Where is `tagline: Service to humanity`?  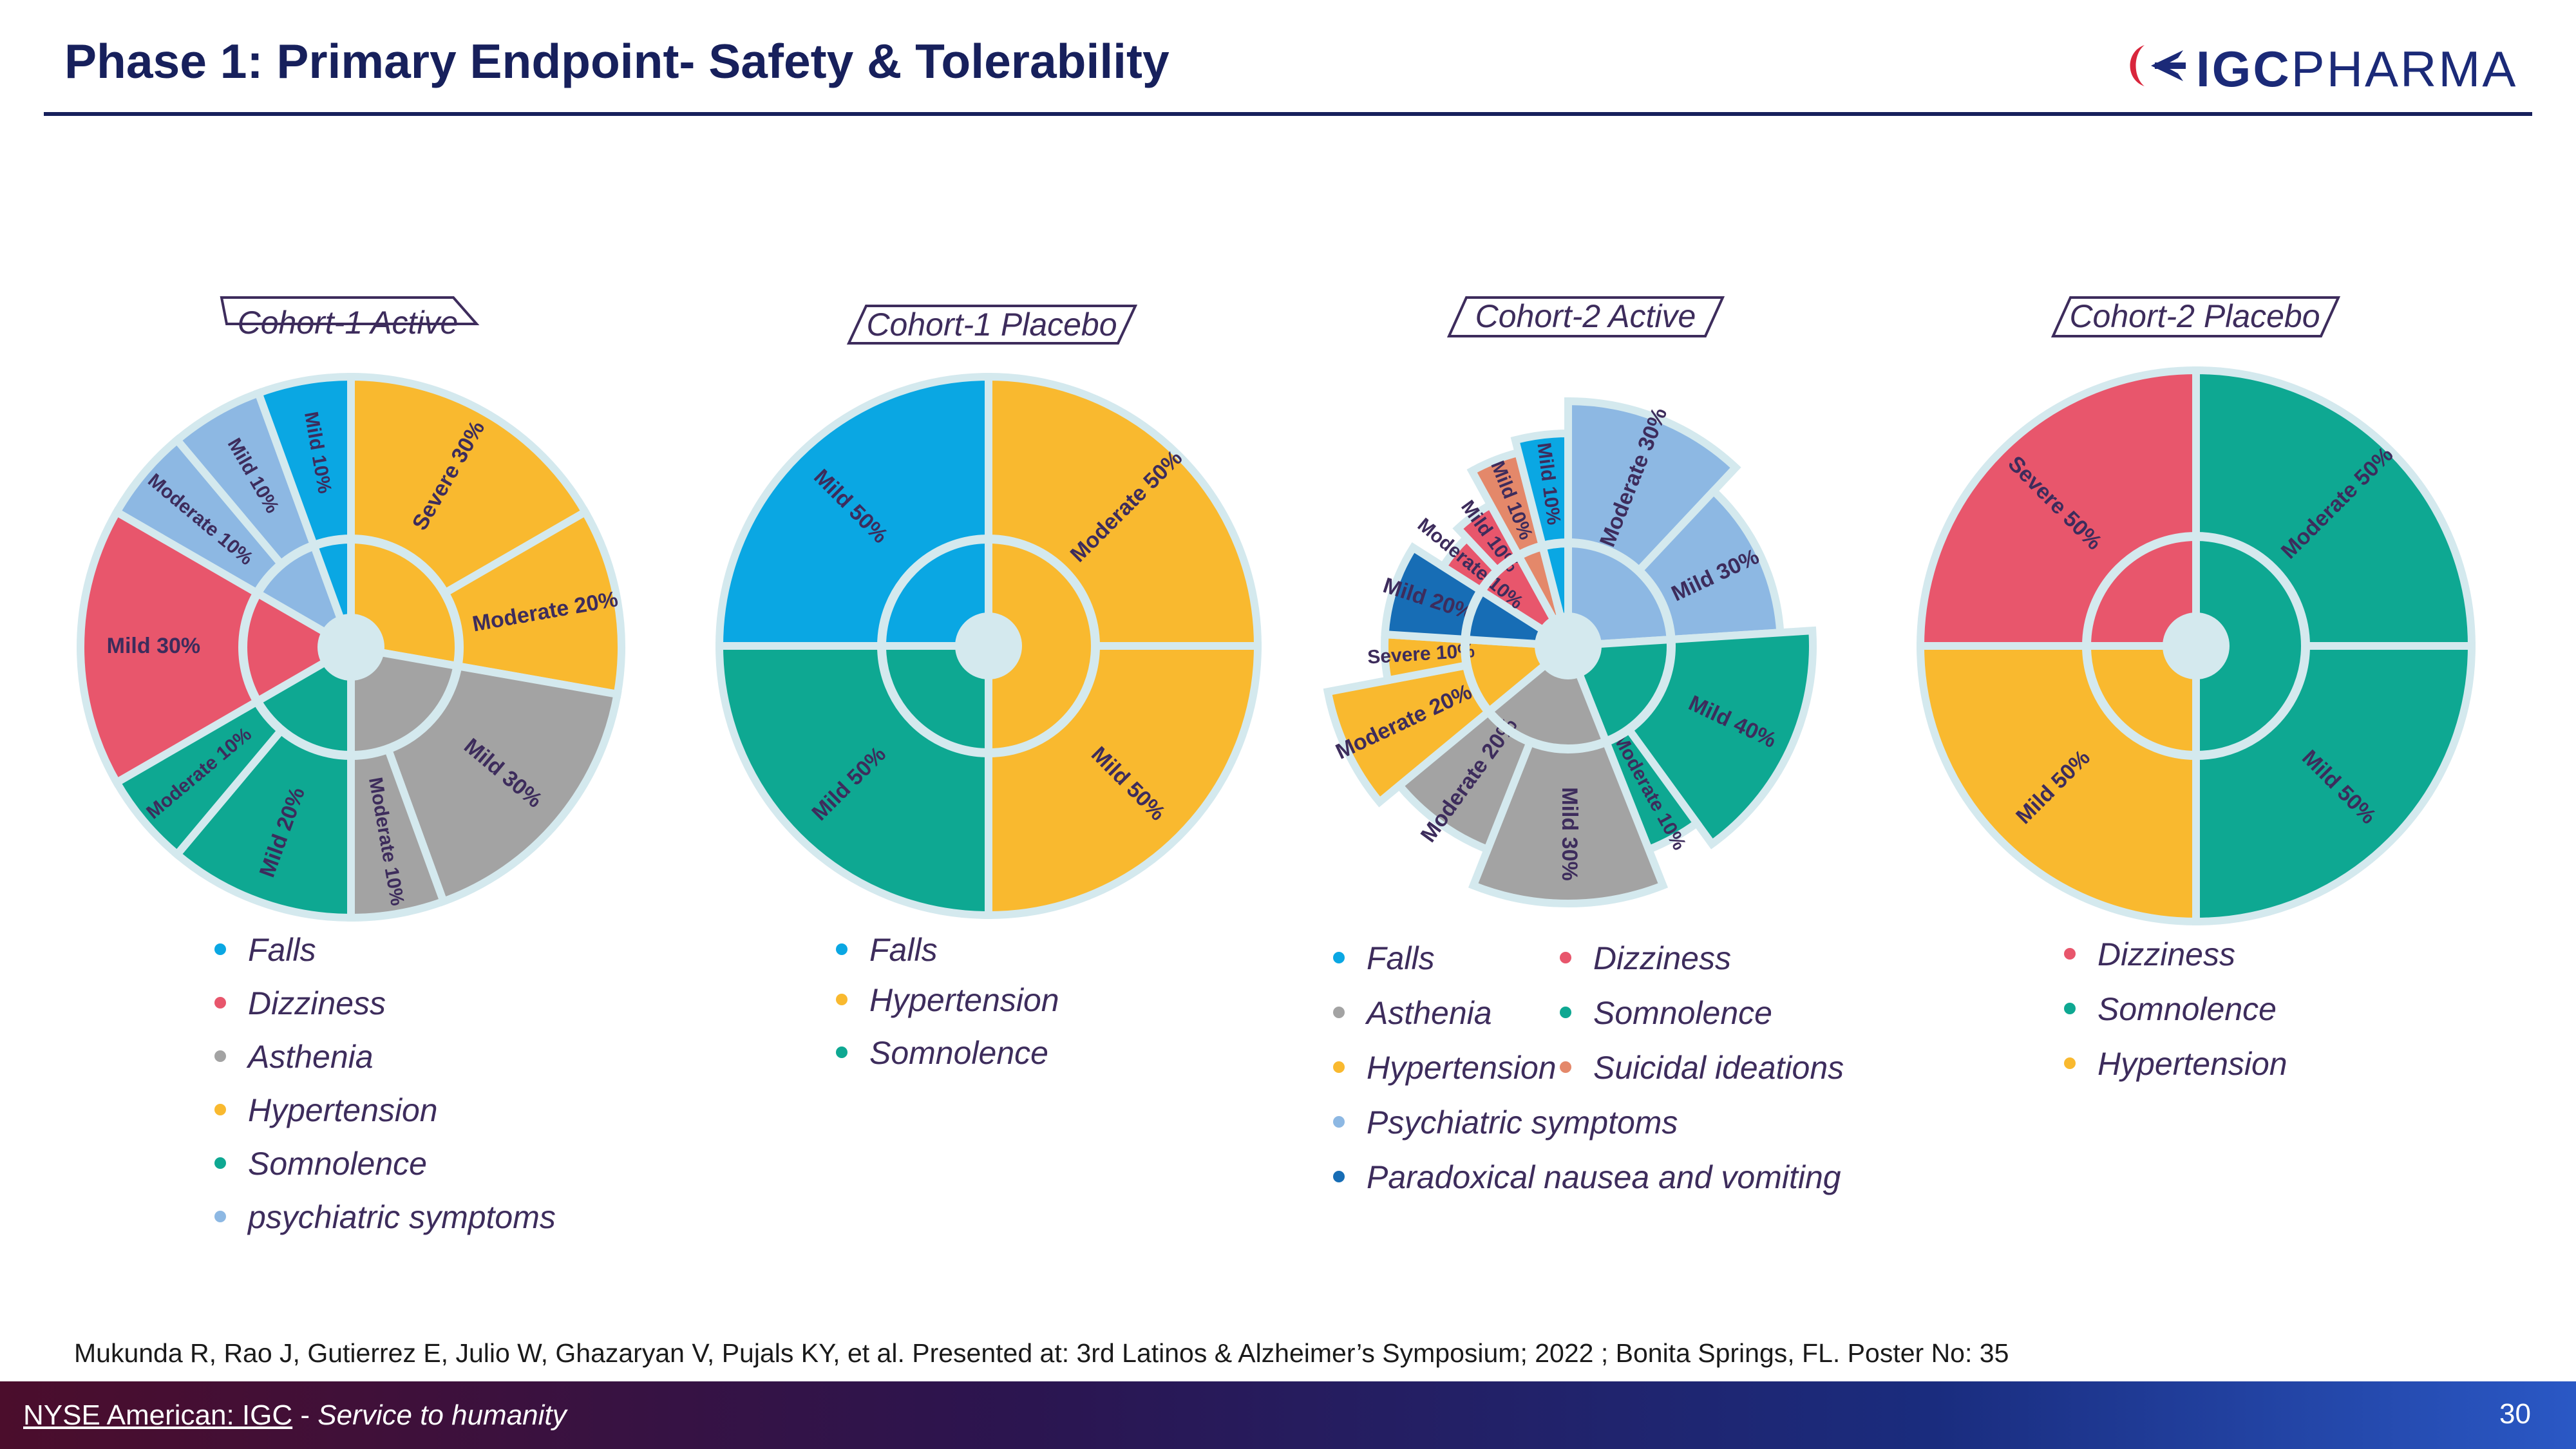 tagline: Service to humanity is located at coordinates (442, 1415).